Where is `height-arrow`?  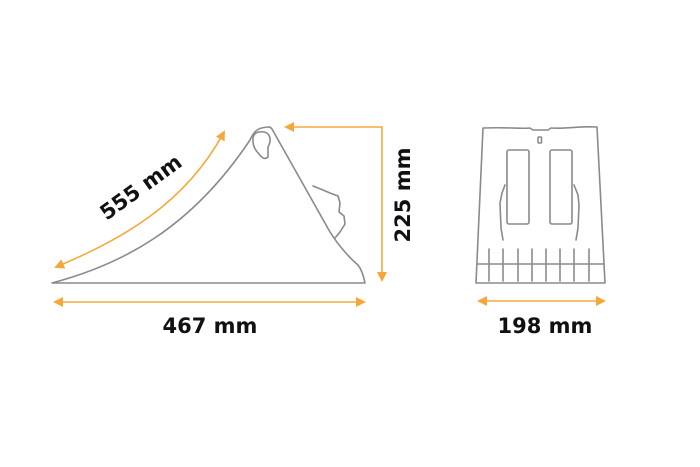
height-arrow is located at coordinates (335, 202).